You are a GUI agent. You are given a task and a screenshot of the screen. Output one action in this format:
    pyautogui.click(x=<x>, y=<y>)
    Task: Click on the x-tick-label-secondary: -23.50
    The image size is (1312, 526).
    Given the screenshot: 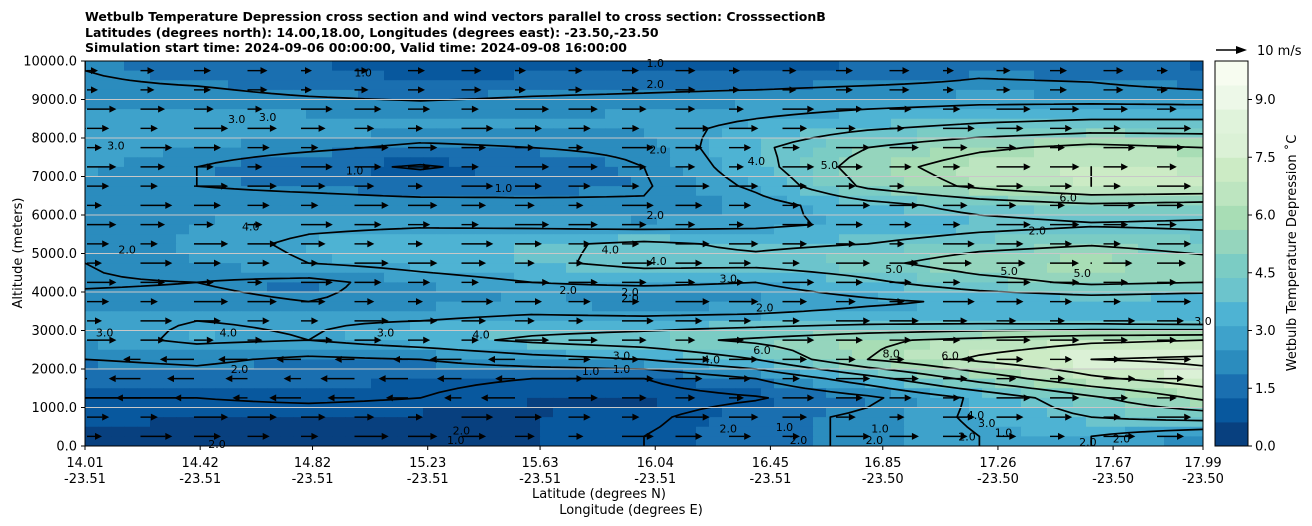 What is the action you would take?
    pyautogui.click(x=1203, y=479)
    